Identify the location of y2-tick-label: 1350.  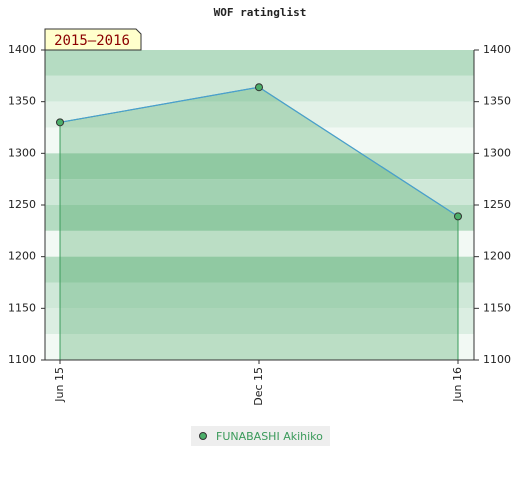
(497, 101).